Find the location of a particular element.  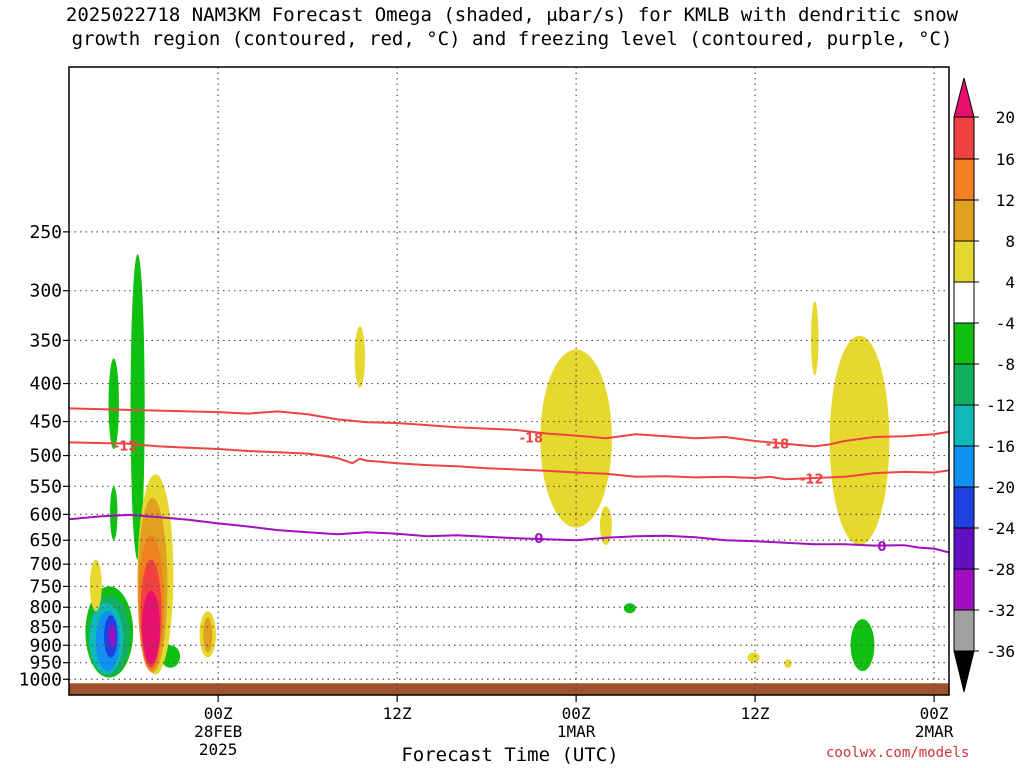

colorbar-label: -4 is located at coordinates (1005, 323).